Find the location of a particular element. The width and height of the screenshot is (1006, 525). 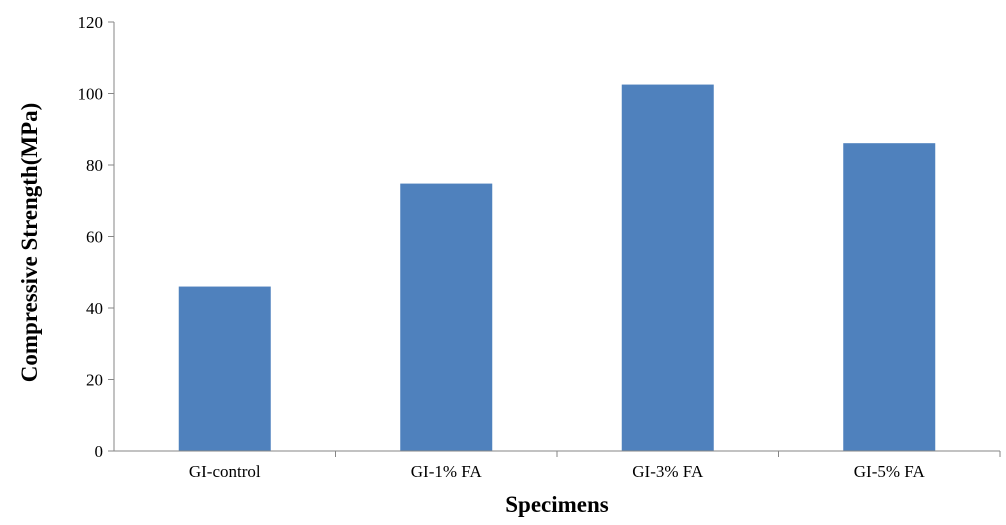

y-axis-ticks: 0 20 40 60 80 100 120 is located at coordinates (96, 237).